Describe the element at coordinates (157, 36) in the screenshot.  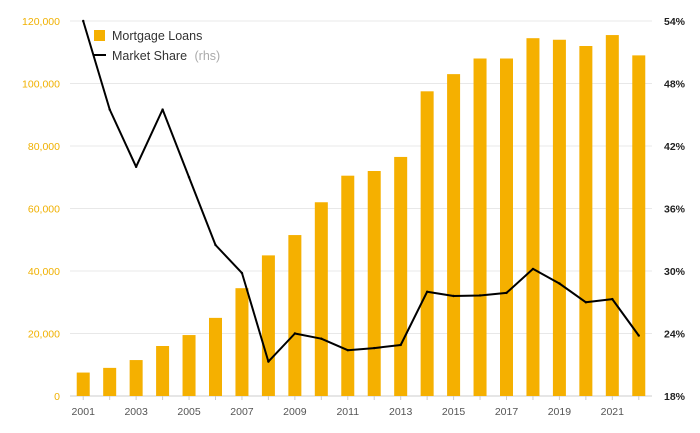
I see `legend-label-mortgage-loans: Mortgage Loans` at that location.